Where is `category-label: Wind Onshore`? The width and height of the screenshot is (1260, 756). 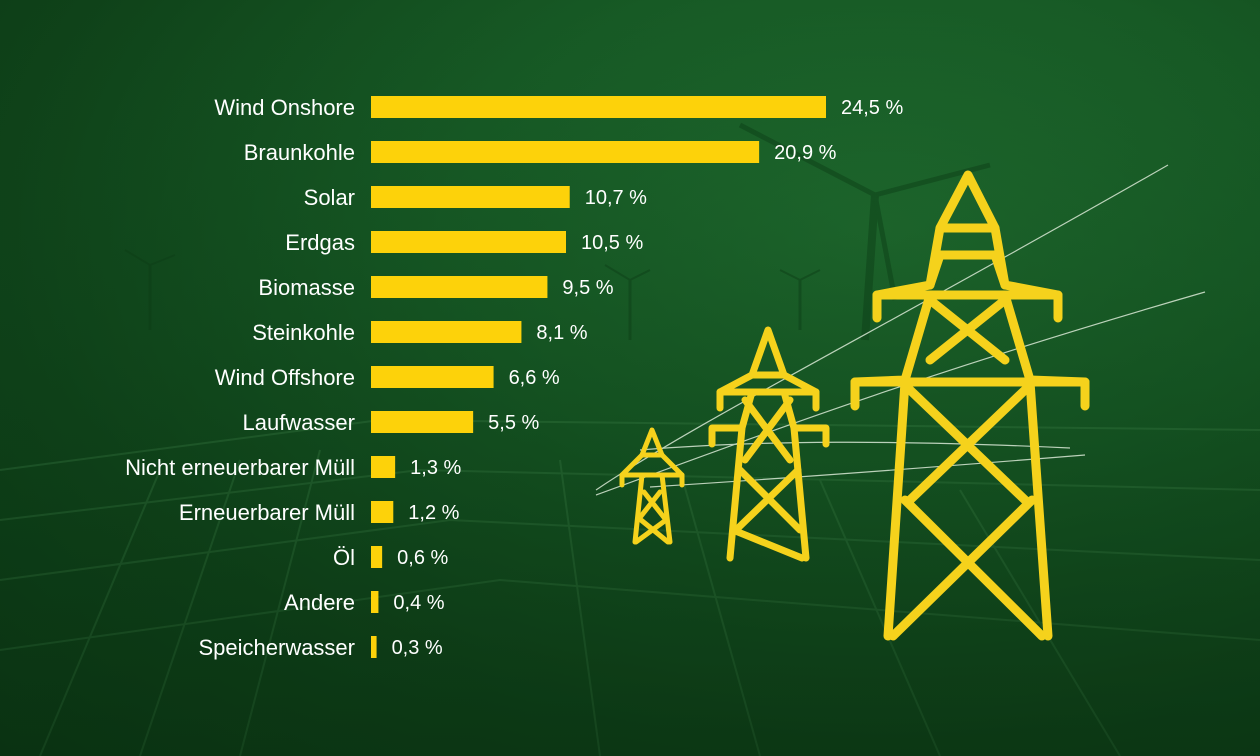
category-label: Wind Onshore is located at coordinates (284, 107).